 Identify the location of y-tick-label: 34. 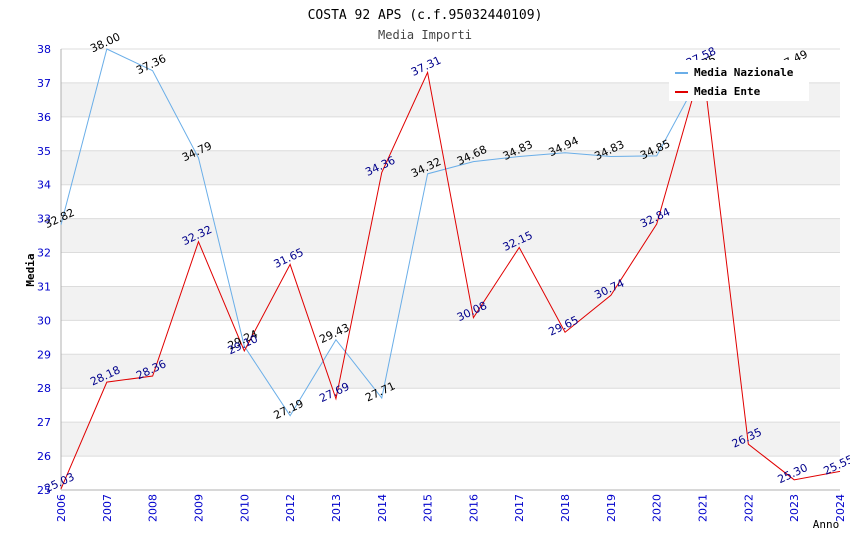
(44, 185).